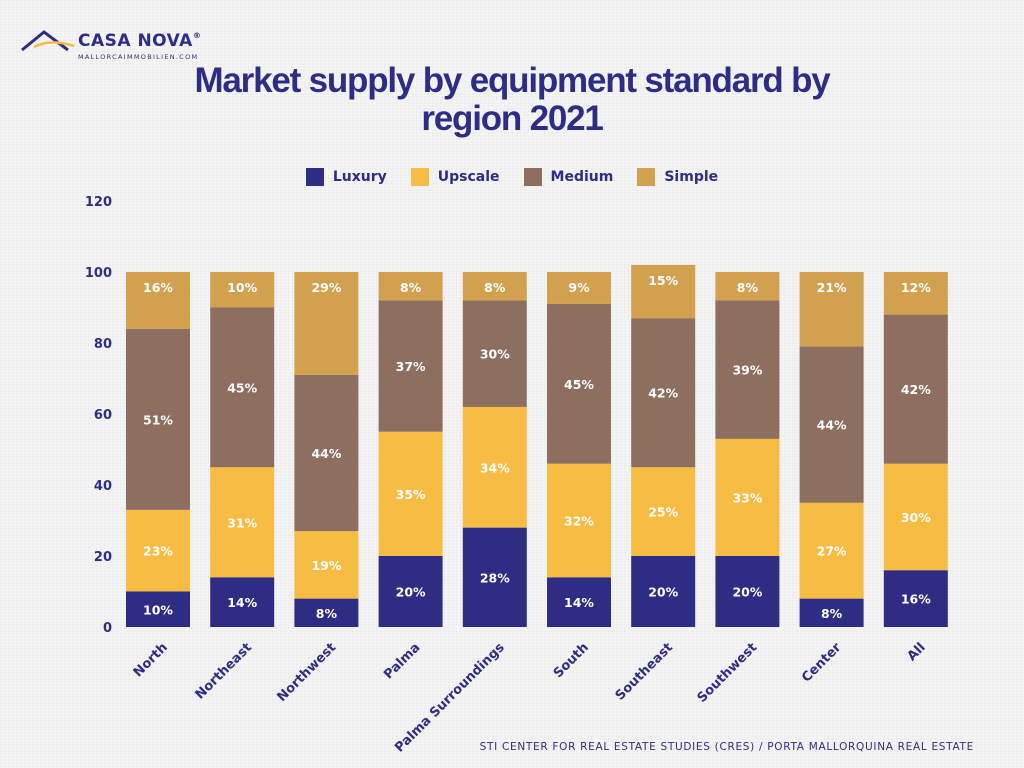  What do you see at coordinates (158, 287) in the screenshot?
I see `data-label: 16%` at bounding box center [158, 287].